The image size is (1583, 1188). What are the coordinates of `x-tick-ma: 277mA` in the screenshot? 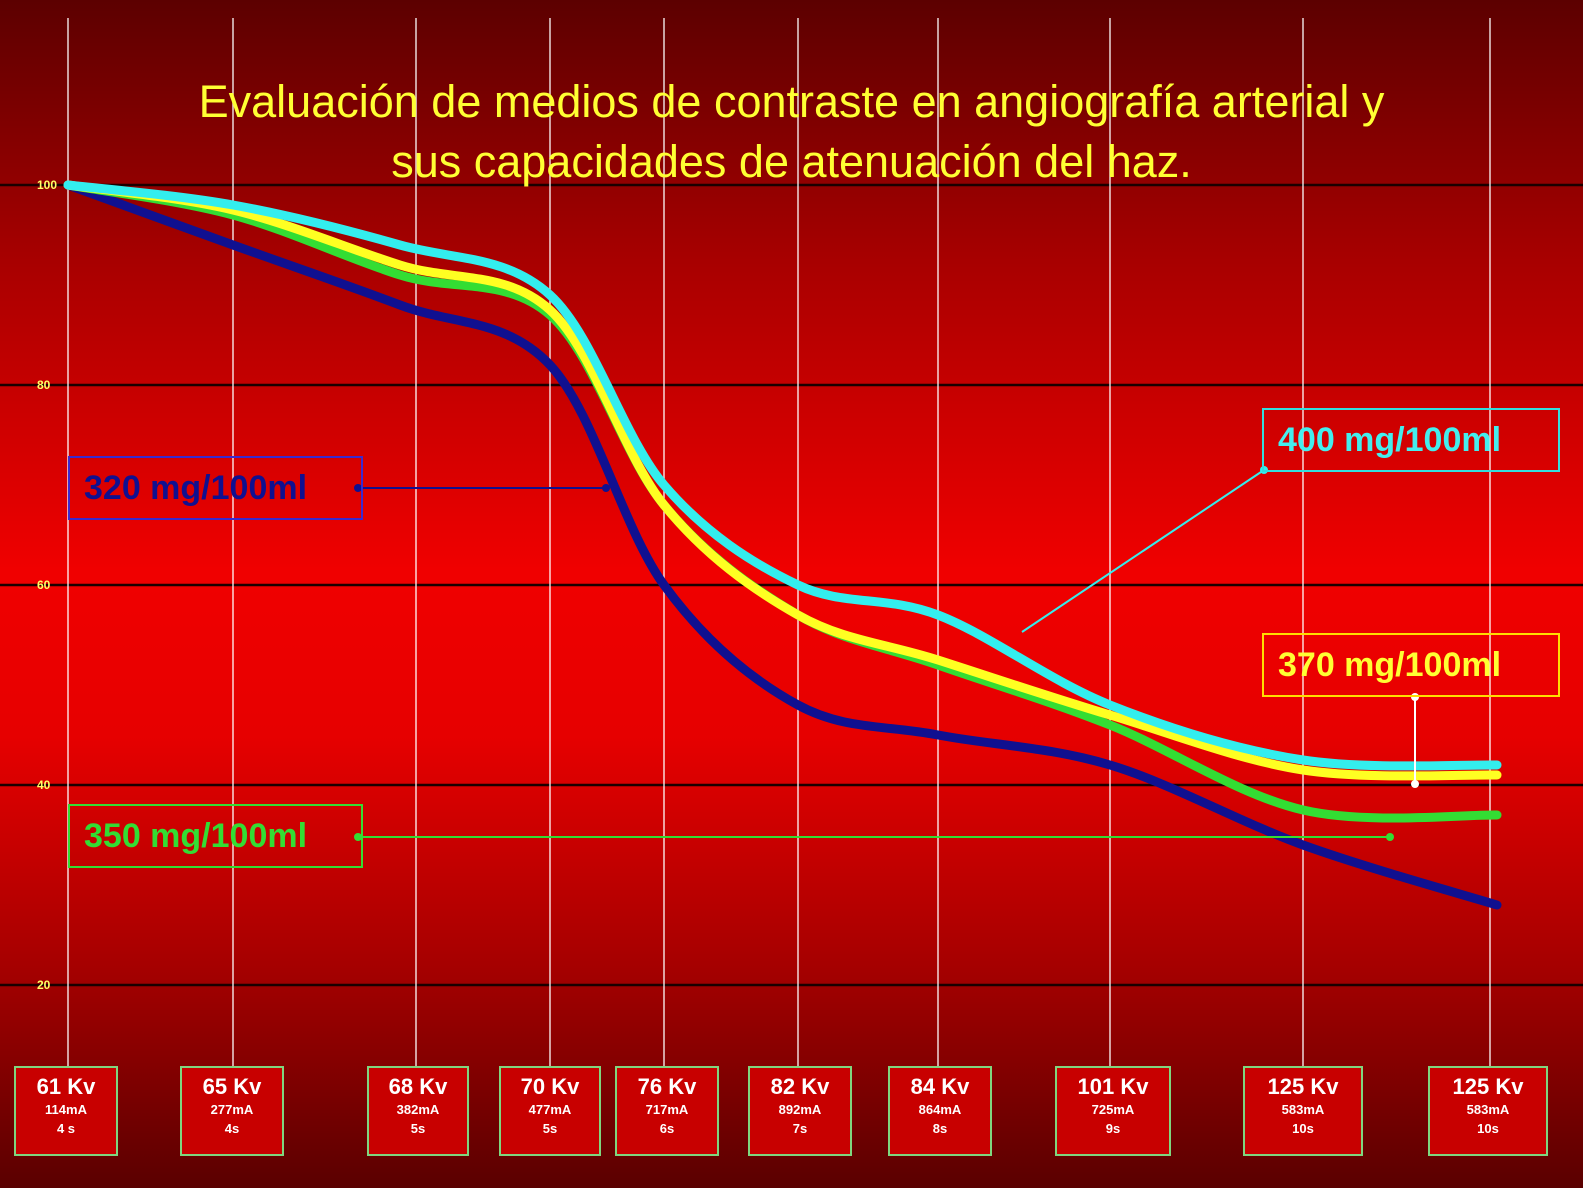 It's located at (232, 1109).